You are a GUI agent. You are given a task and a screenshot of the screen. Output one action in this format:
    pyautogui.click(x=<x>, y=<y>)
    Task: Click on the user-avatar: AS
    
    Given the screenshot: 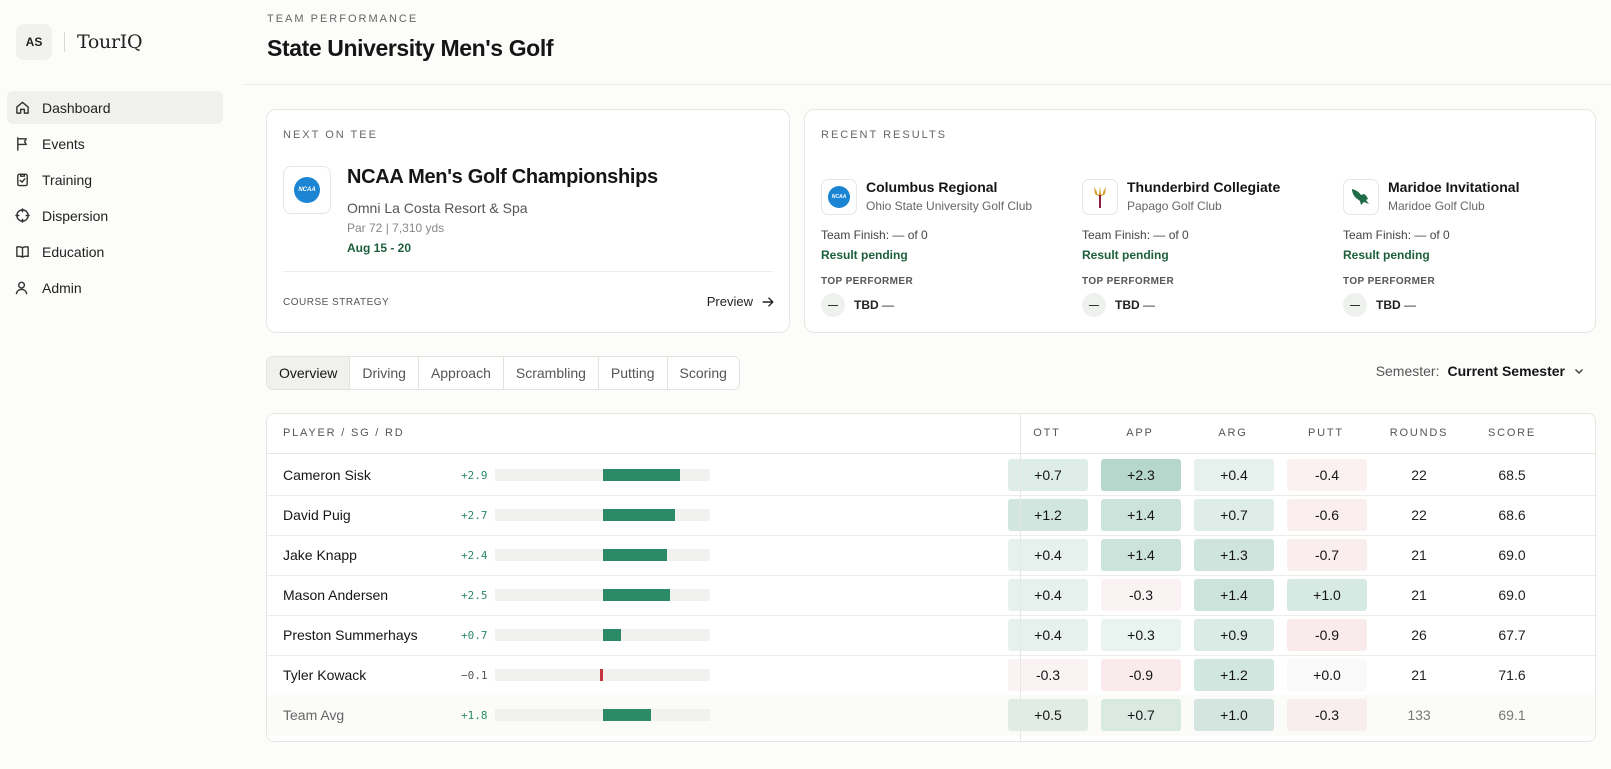 What is the action you would take?
    pyautogui.click(x=34, y=42)
    